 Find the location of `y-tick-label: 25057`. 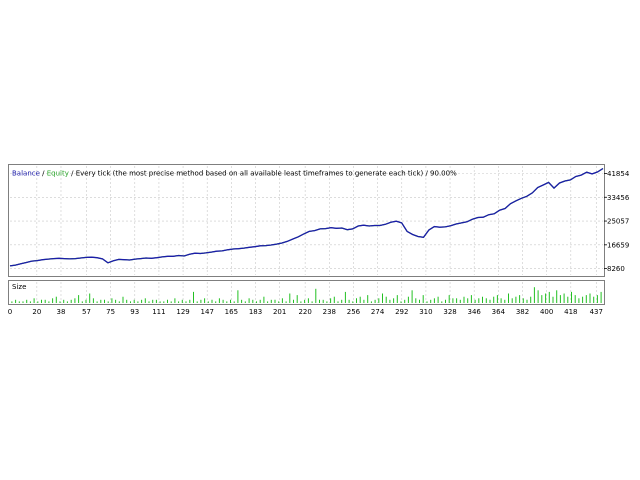

y-tick-label: 25057 is located at coordinates (618, 222).